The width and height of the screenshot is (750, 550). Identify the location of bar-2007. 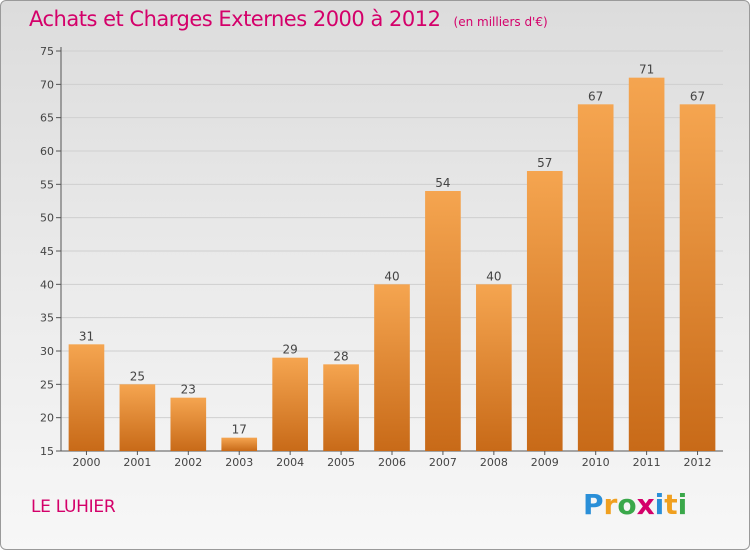
(443, 321).